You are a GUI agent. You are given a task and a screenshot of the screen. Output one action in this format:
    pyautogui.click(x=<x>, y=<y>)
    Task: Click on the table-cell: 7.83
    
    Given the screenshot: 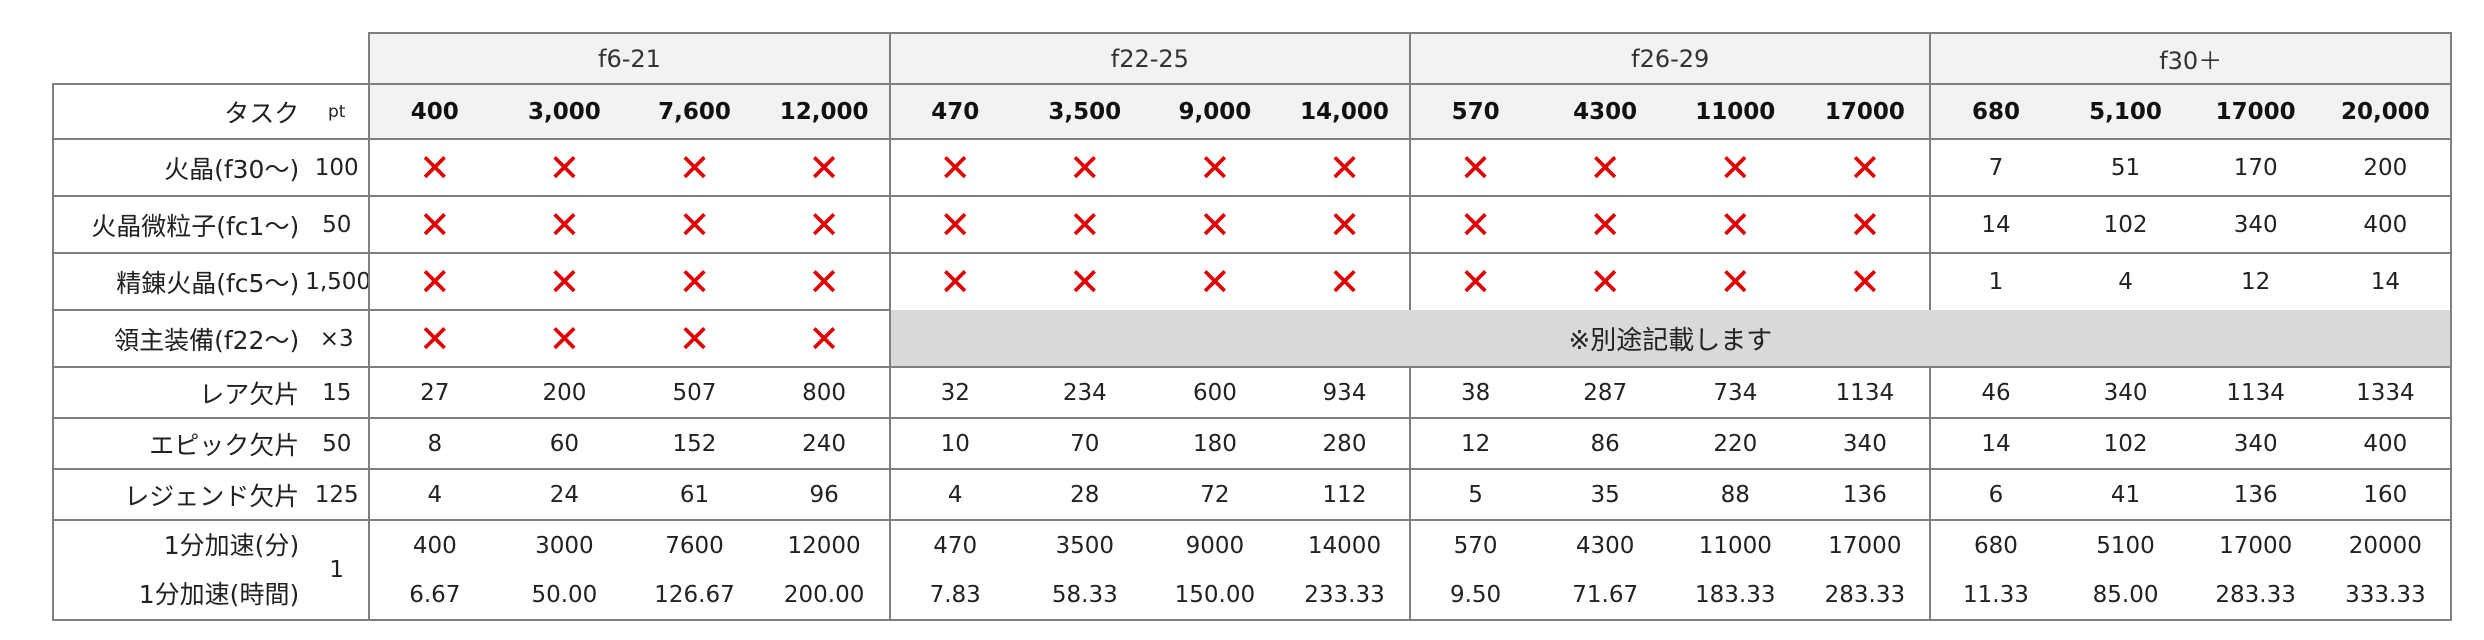 What is the action you would take?
    pyautogui.click(x=954, y=595)
    